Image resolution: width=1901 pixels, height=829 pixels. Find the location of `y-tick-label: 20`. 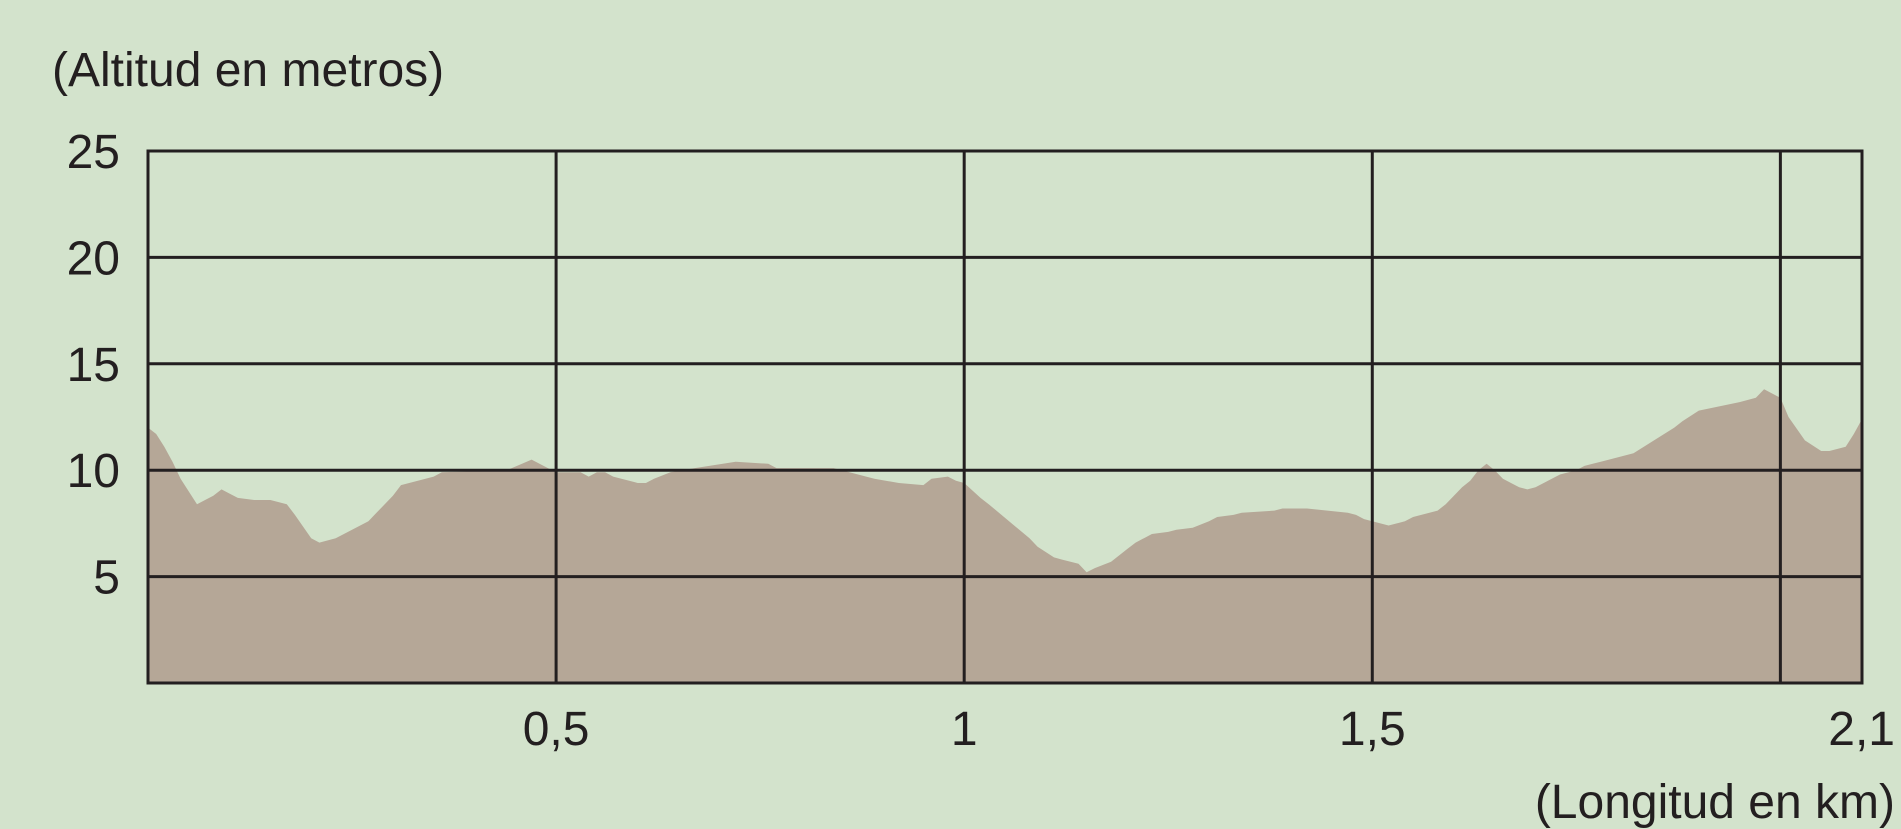

y-tick-label: 20 is located at coordinates (93, 258).